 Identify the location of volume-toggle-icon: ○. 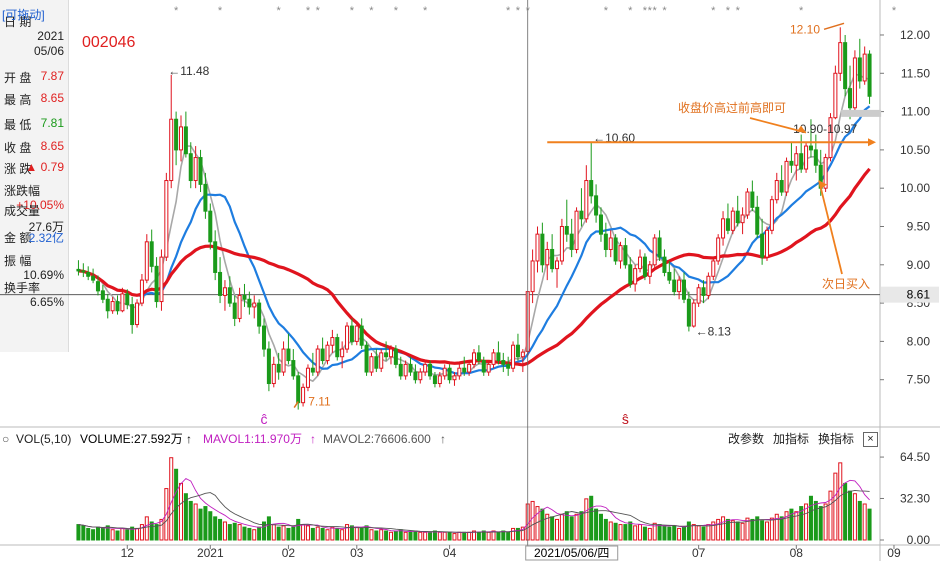
(6, 439).